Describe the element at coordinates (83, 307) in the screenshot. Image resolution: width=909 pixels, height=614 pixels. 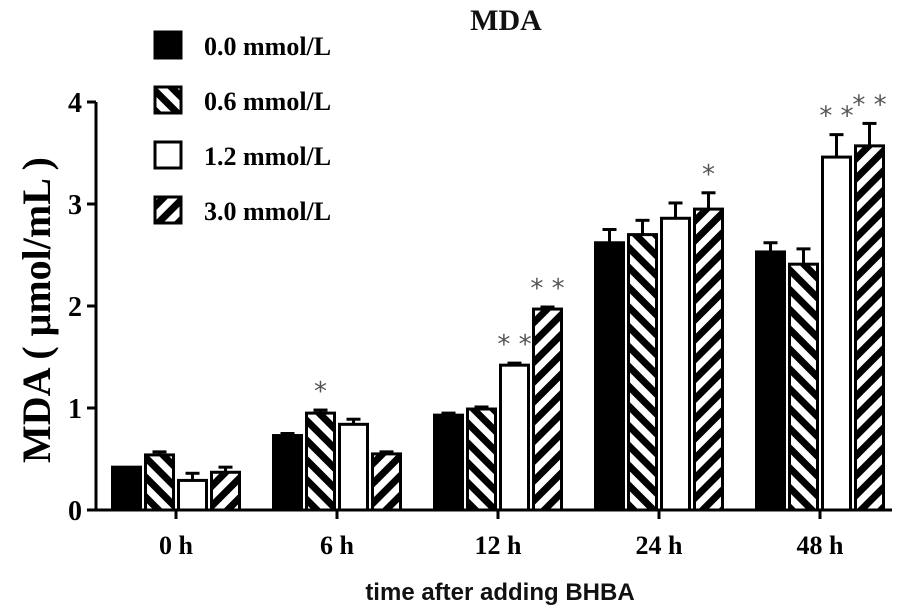
I see `y-axis: 0 1 2 3 4` at that location.